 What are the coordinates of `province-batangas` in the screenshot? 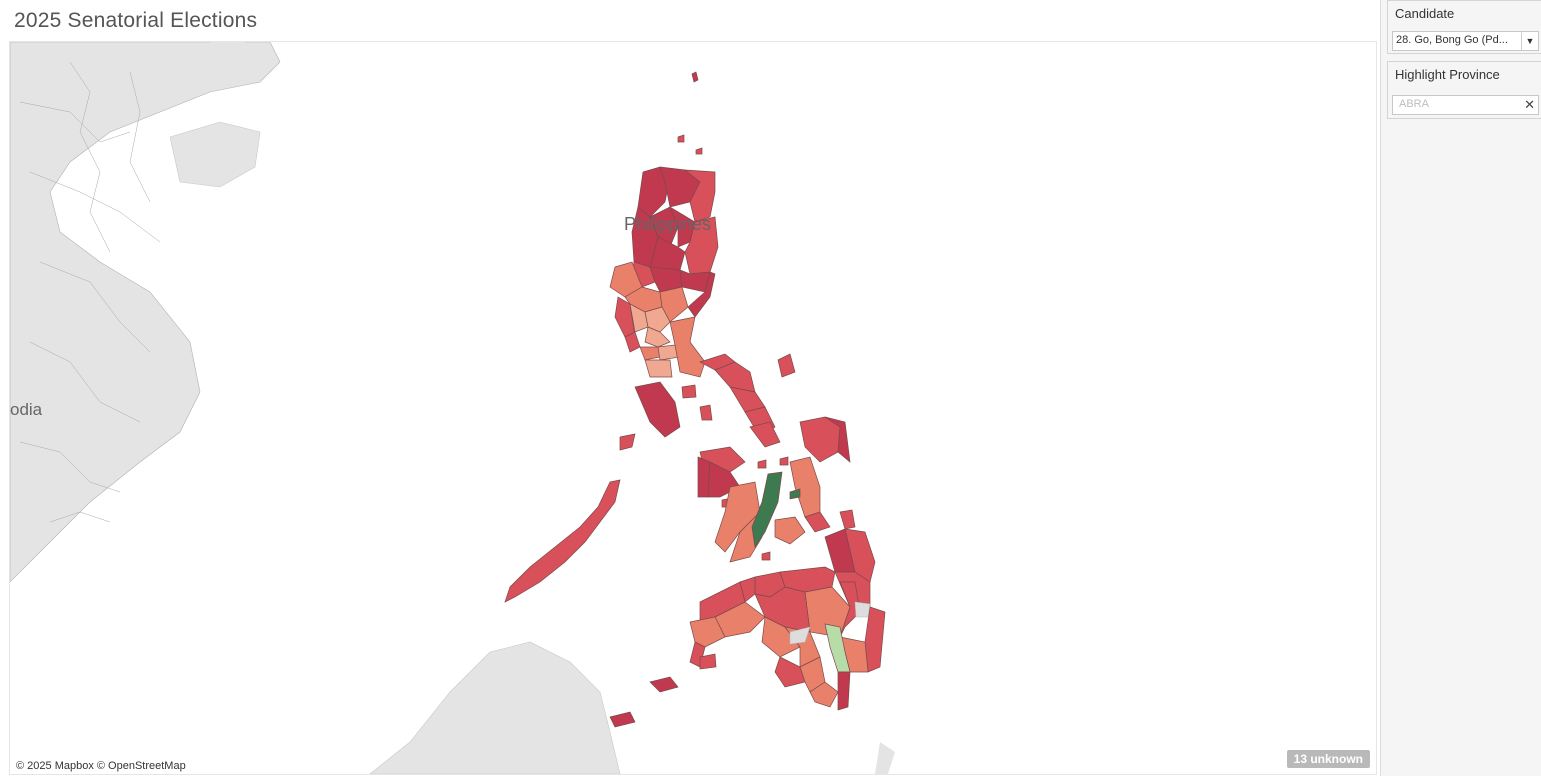 It's located at (658, 368).